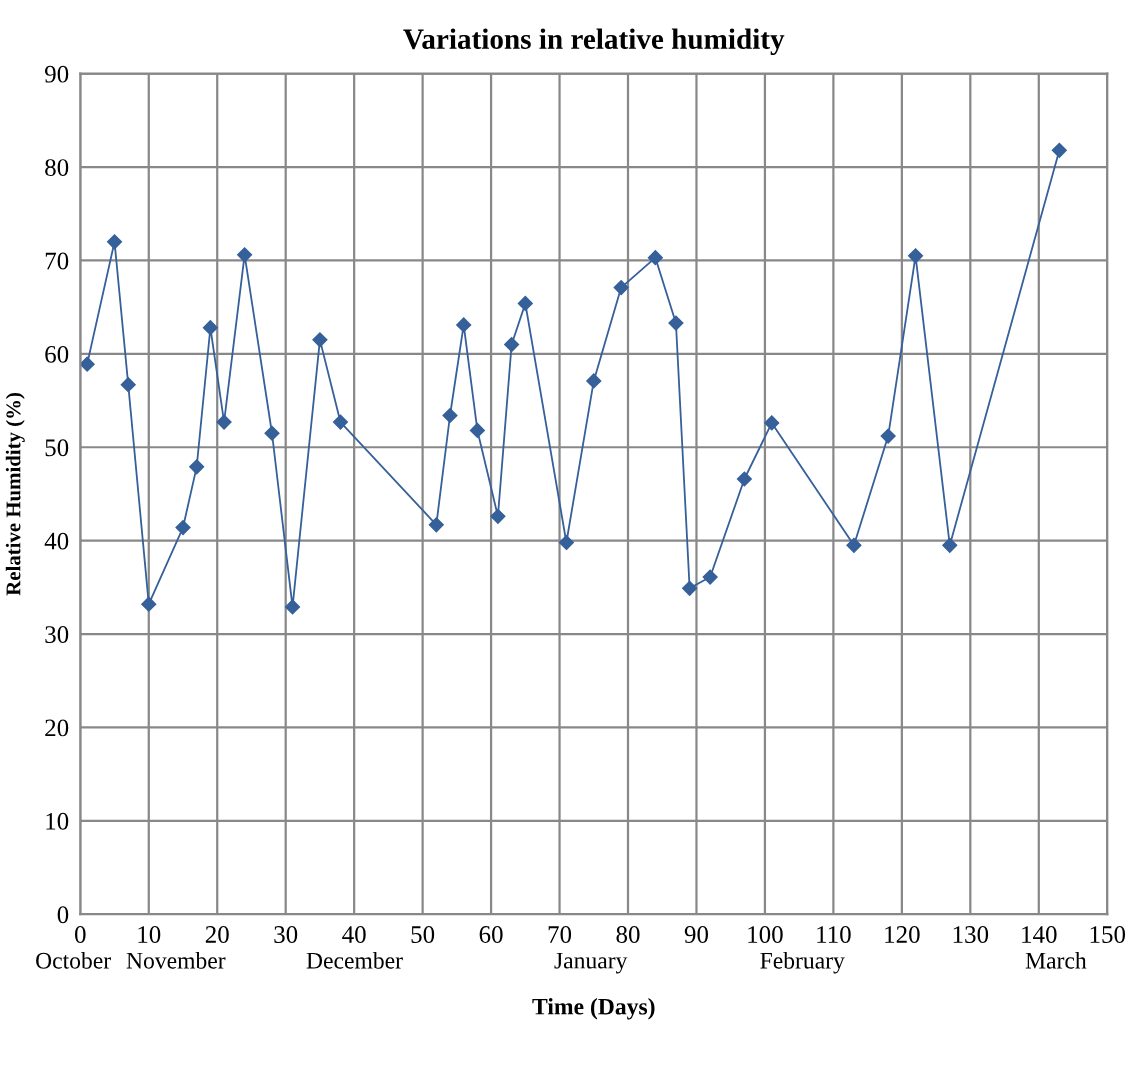  What do you see at coordinates (80, 934) in the screenshot?
I see `x-tick-label: 0` at bounding box center [80, 934].